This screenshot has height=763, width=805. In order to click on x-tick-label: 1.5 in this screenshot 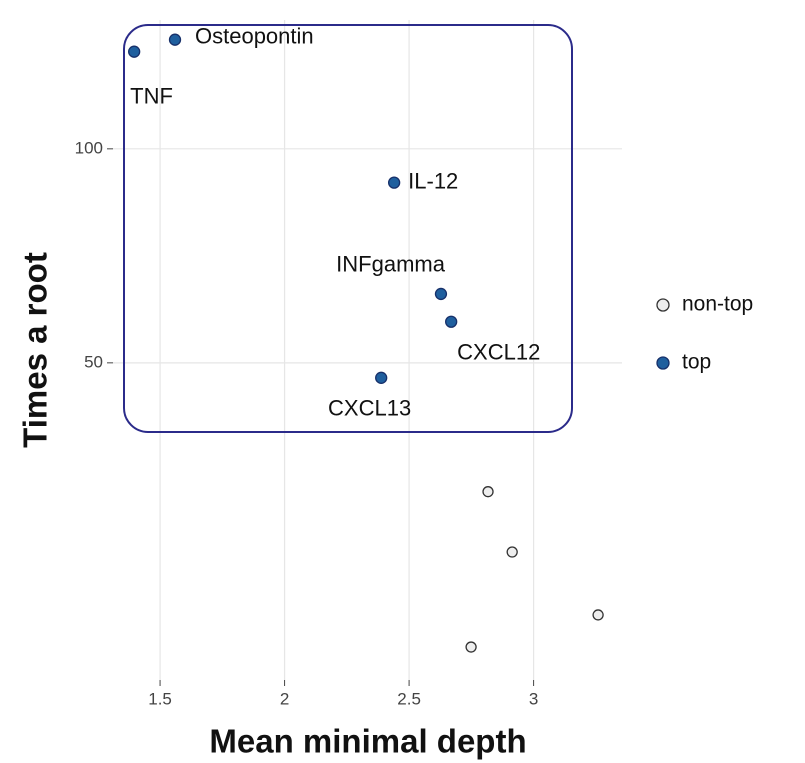, I will do `click(160, 698)`.